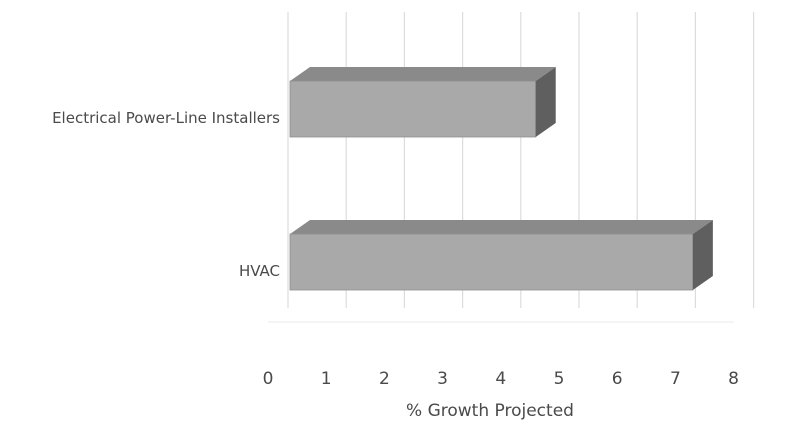  Describe the element at coordinates (733, 379) in the screenshot. I see `x-tick-label: 8` at that location.